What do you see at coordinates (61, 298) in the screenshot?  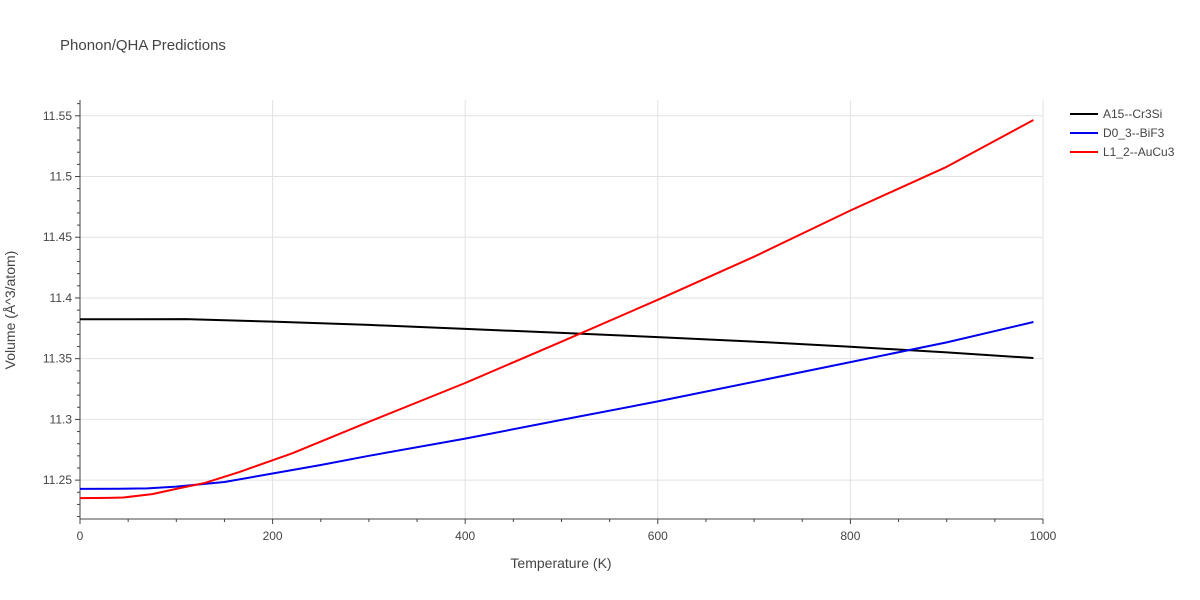 I see `y-tick-label: 11.4` at bounding box center [61, 298].